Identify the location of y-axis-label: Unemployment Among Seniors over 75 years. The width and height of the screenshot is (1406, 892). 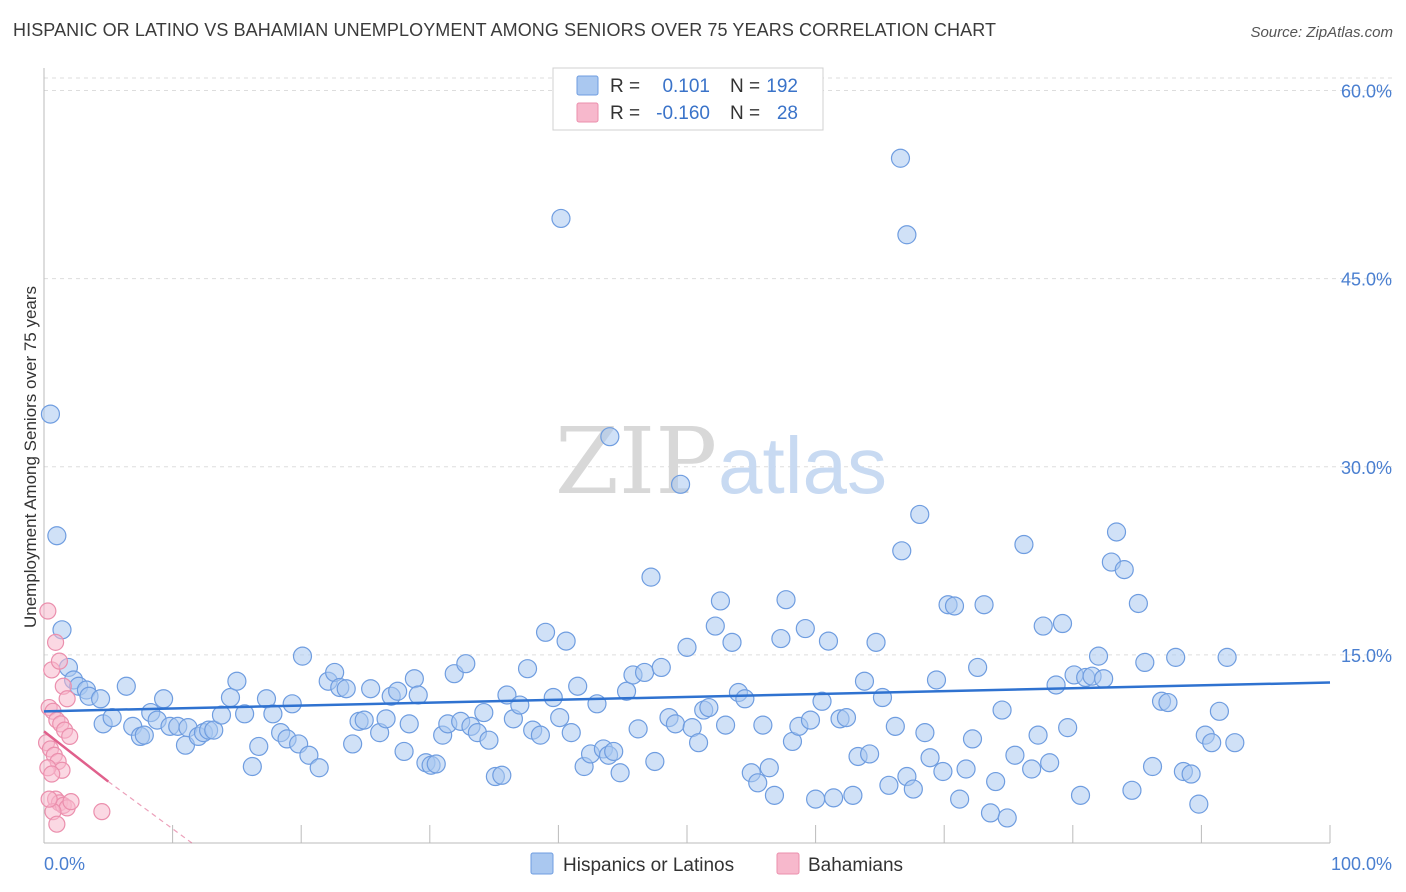
(30, 457).